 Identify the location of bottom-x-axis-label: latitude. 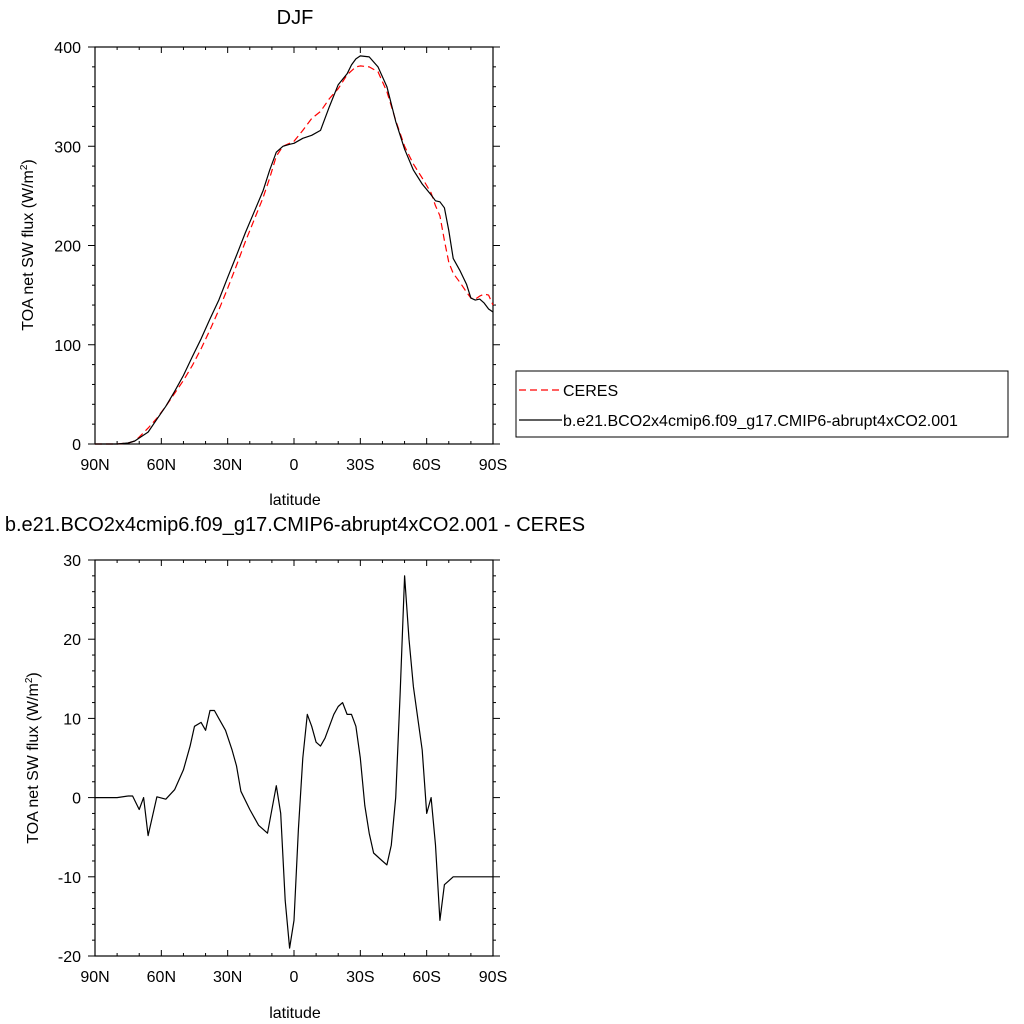
(295, 1013).